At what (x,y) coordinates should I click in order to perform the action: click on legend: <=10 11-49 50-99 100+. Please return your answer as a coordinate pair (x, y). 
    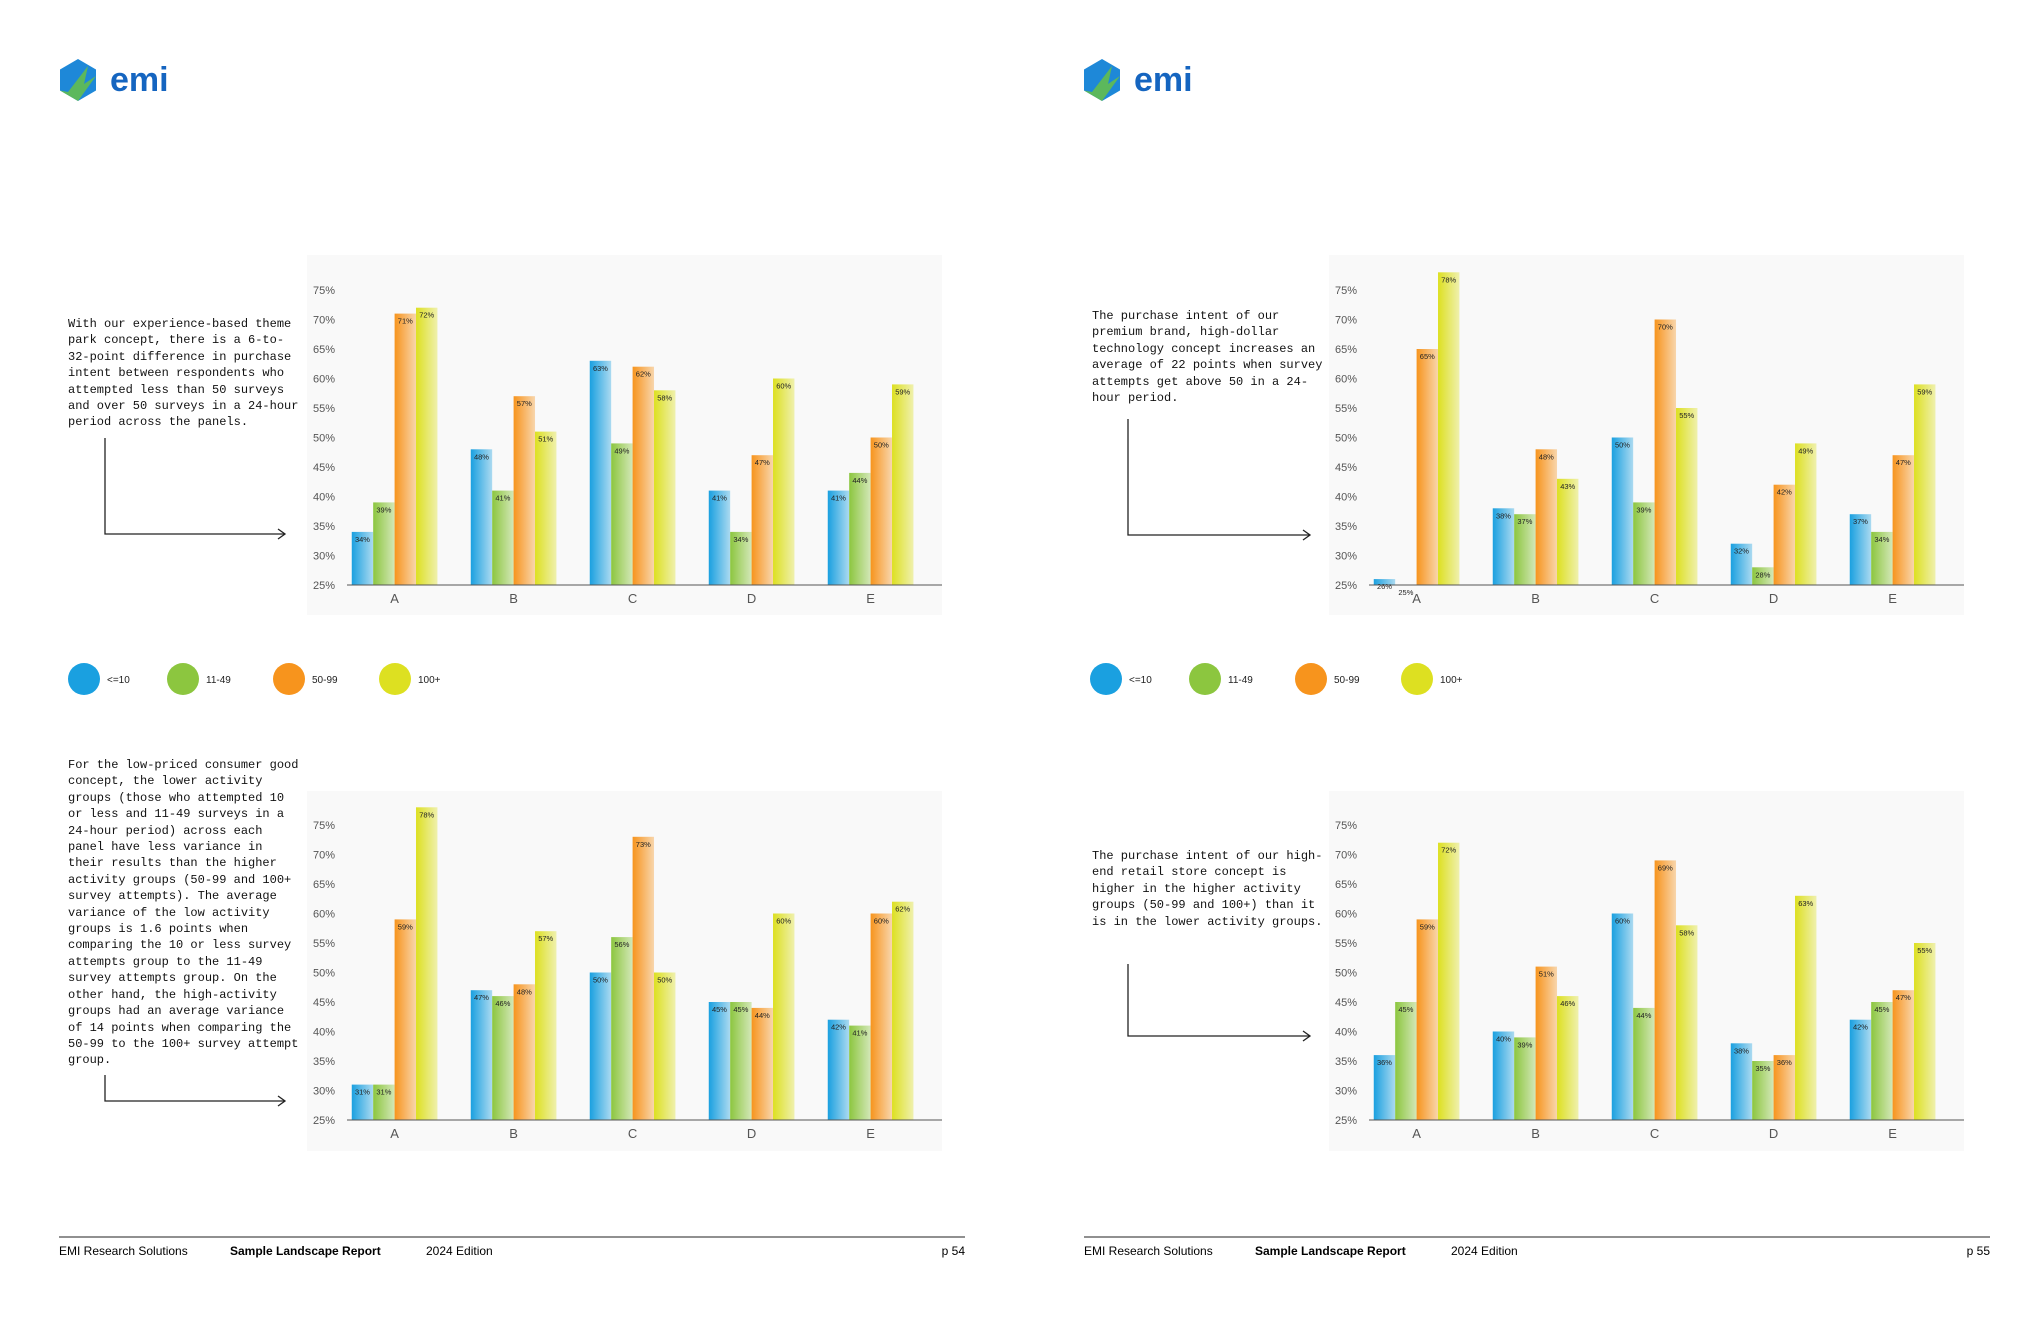
    Looking at the image, I should click on (1276, 679).